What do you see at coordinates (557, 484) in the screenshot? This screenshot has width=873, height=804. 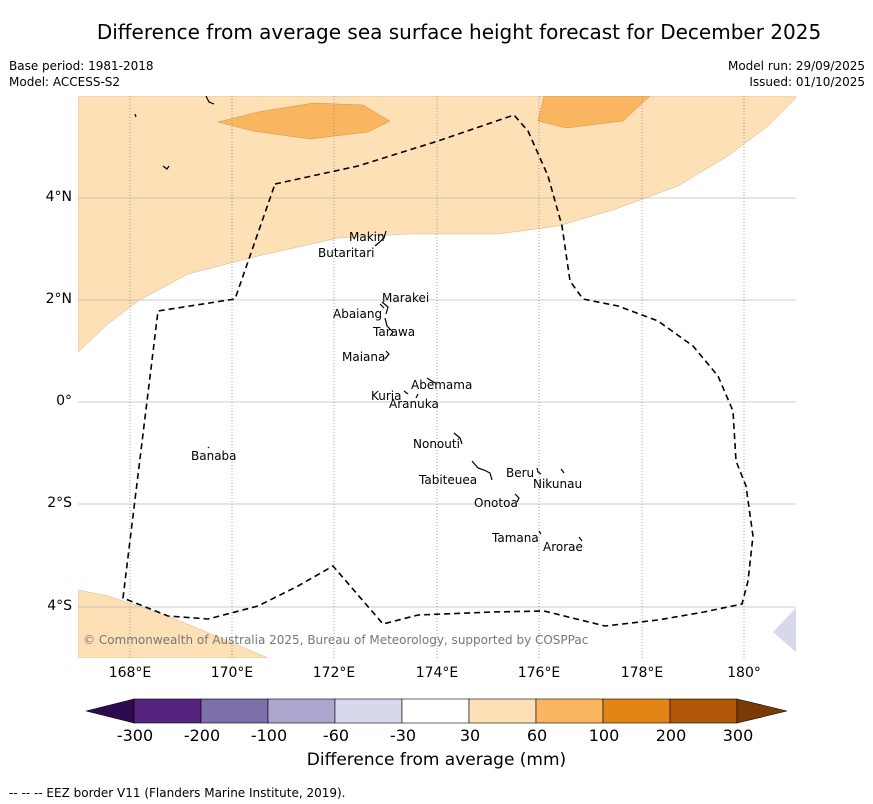 I see `place-nikunau: Nikunau` at bounding box center [557, 484].